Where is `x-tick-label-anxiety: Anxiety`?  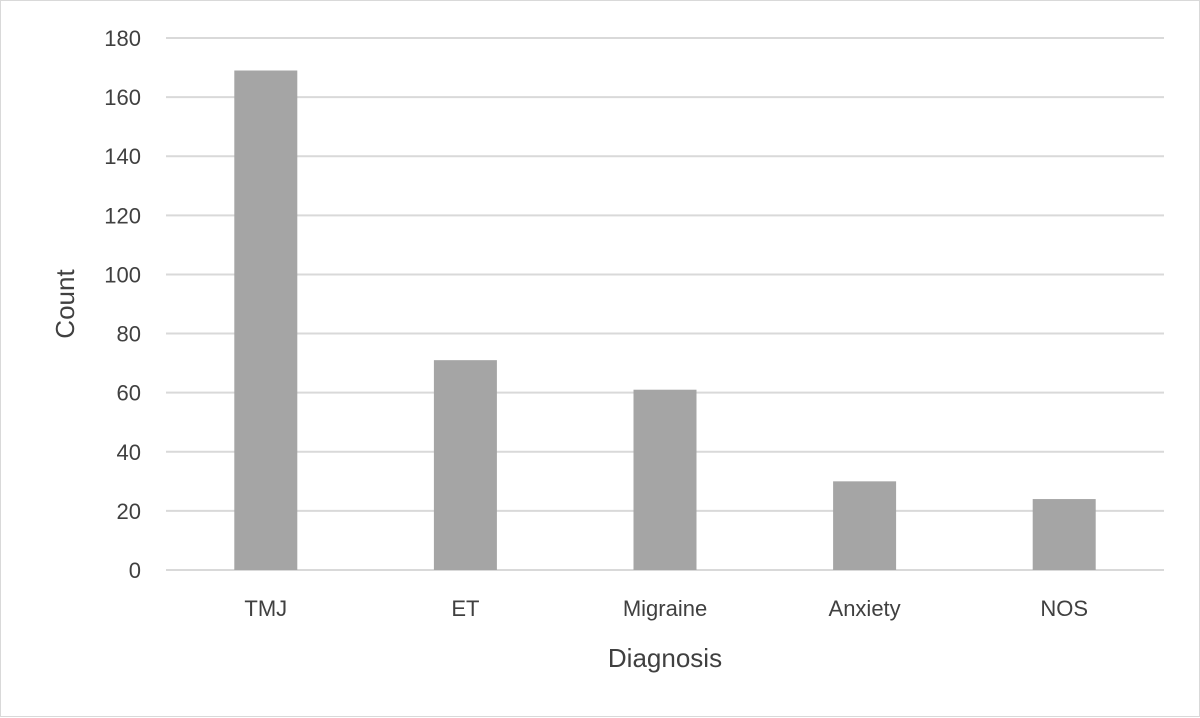
x-tick-label-anxiety: Anxiety is located at coordinates (865, 608).